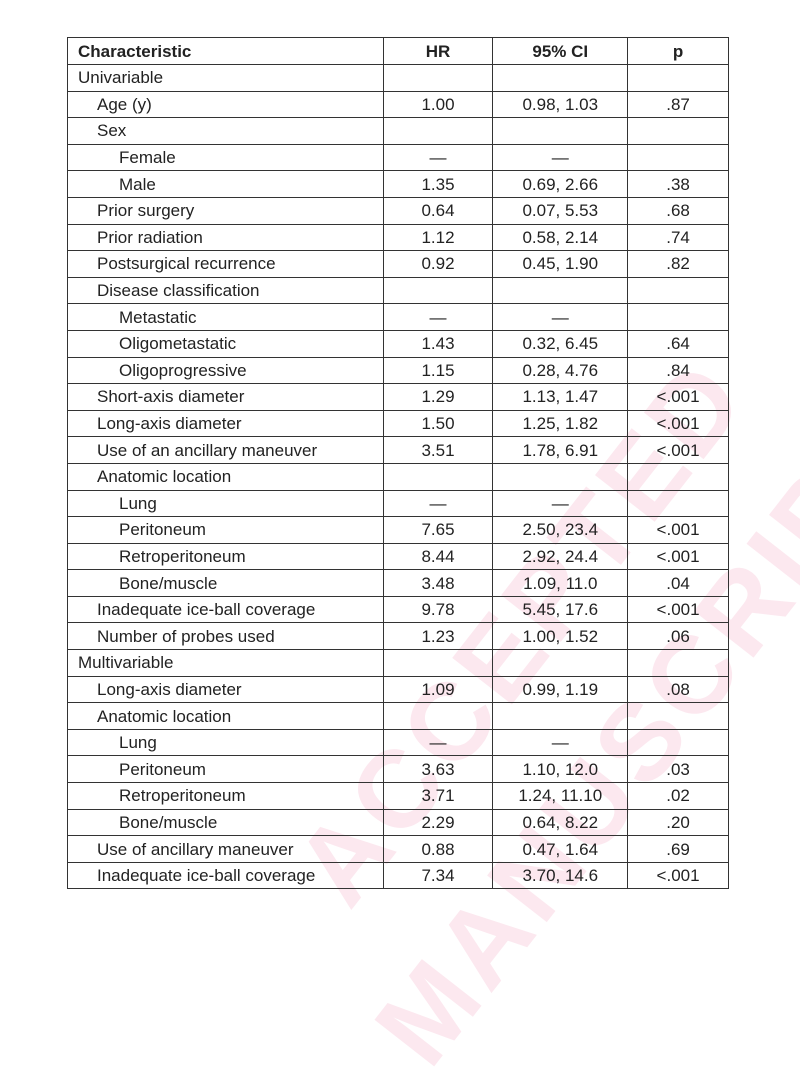  I want to click on table-row: Prior radiation 1.12 0.58, 2.14.74, so click(398, 237).